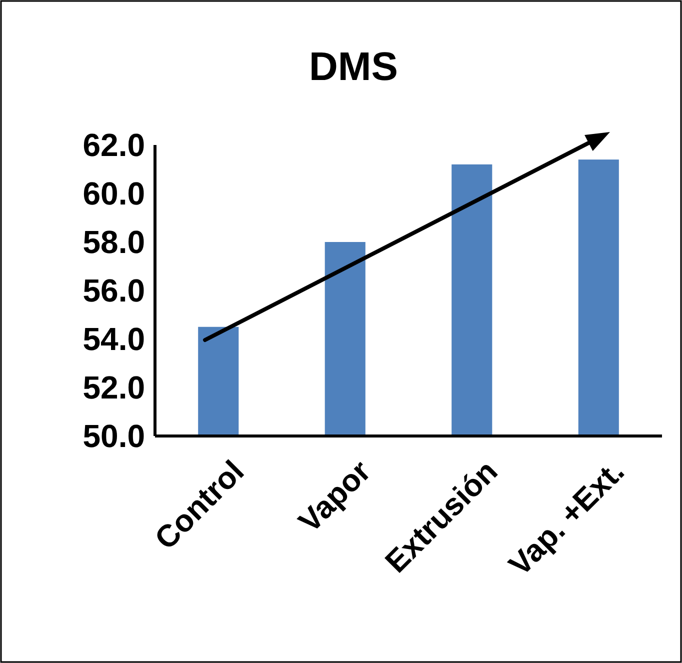  What do you see at coordinates (113, 194) in the screenshot?
I see `y-tick-label: 60.0` at bounding box center [113, 194].